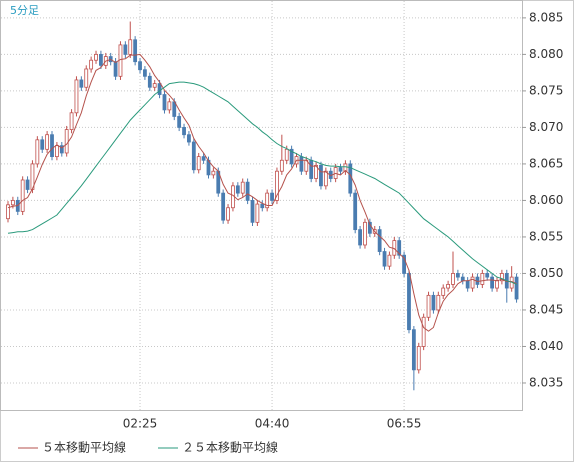  What do you see at coordinates (140, 424) in the screenshot?
I see `x-tick-label: 02:25` at bounding box center [140, 424].